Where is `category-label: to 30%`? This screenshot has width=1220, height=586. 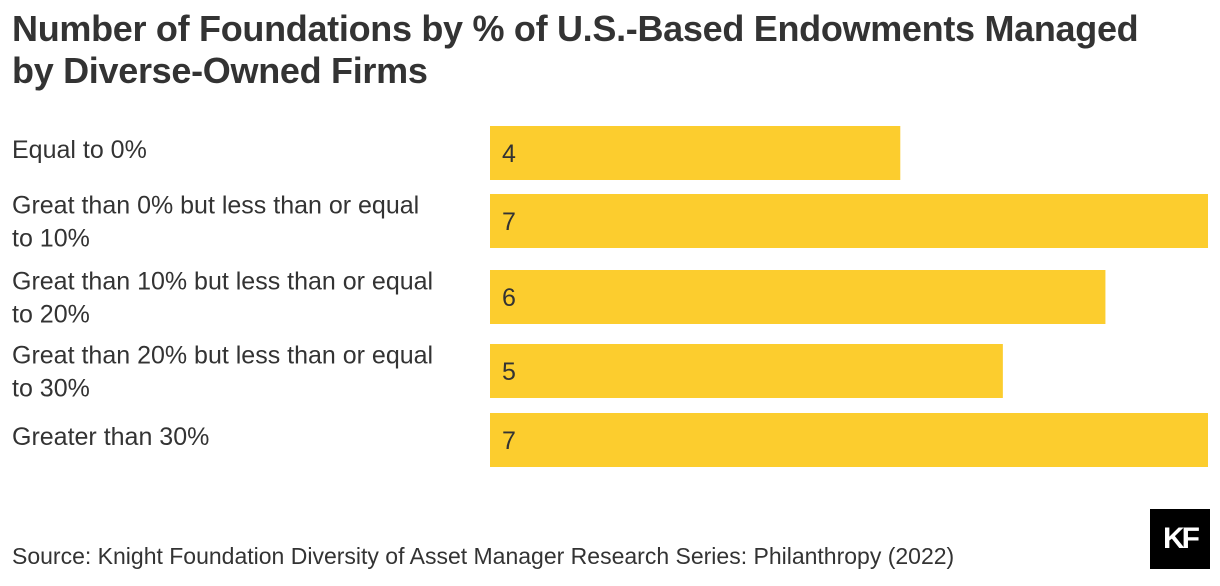 category-label: to 30% is located at coordinates (51, 389).